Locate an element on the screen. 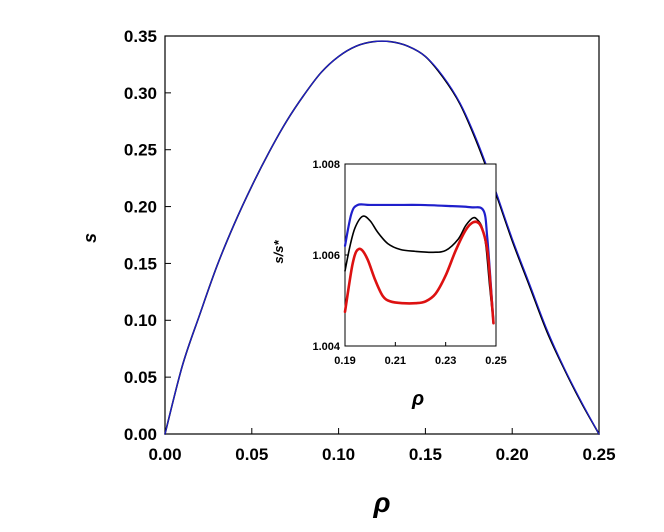  main-y-tick-label: 0.00 is located at coordinates (140, 434).